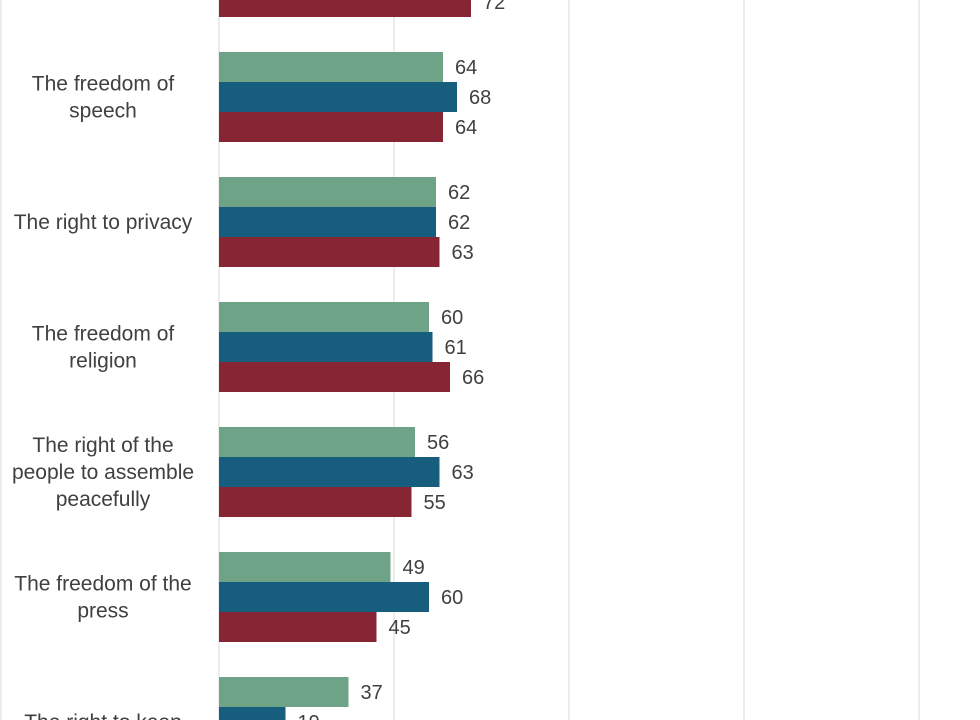  What do you see at coordinates (298, 627) in the screenshot?
I see `bar-g4-s2` at bounding box center [298, 627].